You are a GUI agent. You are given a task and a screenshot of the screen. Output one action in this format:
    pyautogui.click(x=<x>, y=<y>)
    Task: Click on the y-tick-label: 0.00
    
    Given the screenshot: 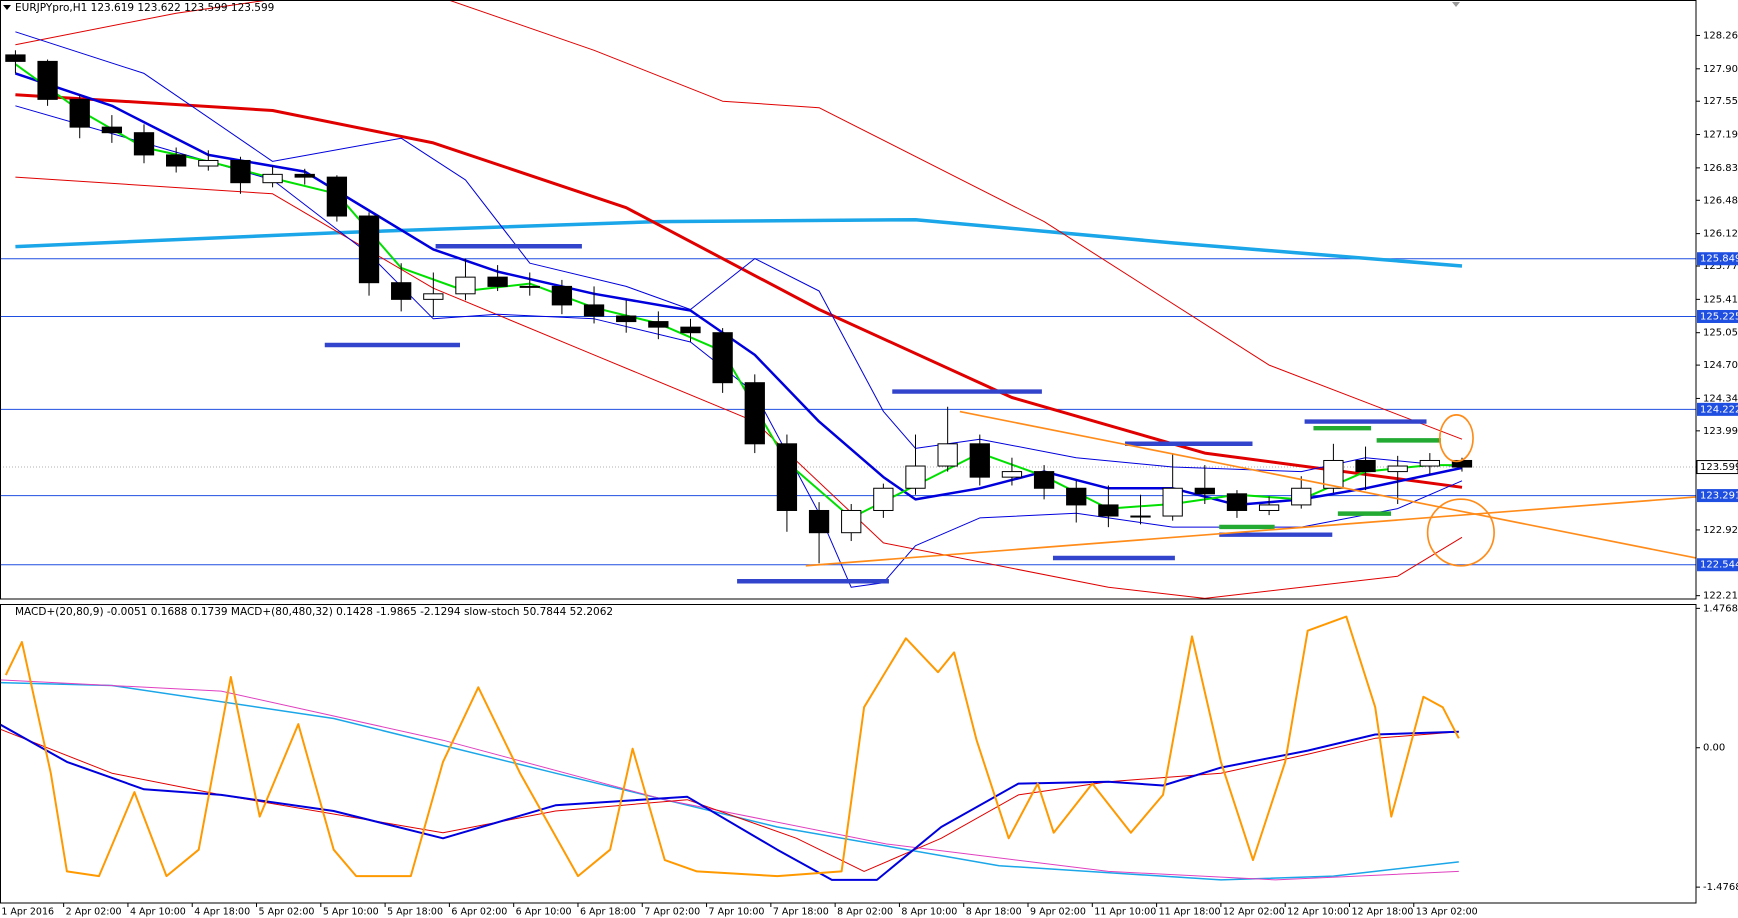 What is the action you would take?
    pyautogui.click(x=1714, y=748)
    